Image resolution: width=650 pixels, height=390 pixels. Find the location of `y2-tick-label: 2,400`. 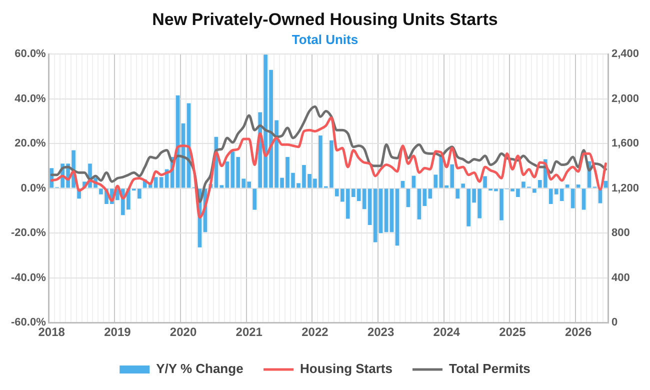

y2-tick-label: 2,400 is located at coordinates (625, 54).